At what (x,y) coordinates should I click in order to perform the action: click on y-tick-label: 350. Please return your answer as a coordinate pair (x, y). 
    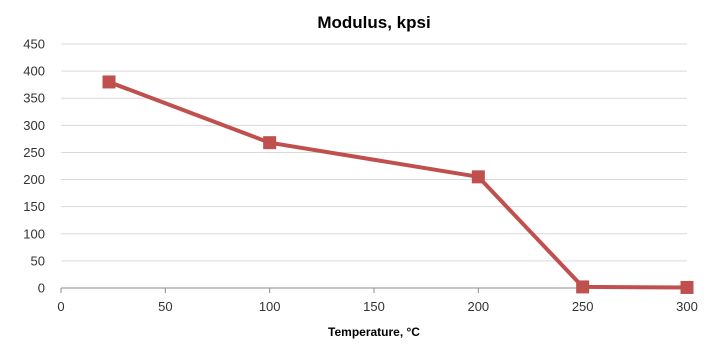
    Looking at the image, I should click on (34, 98).